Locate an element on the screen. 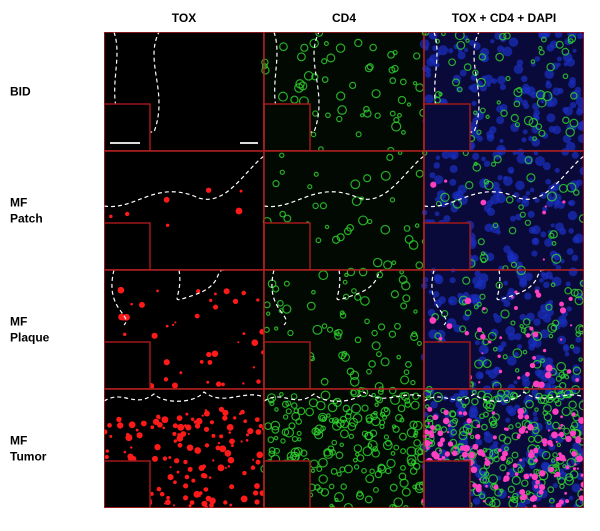 The image size is (600, 531). panel is located at coordinates (501, 93).